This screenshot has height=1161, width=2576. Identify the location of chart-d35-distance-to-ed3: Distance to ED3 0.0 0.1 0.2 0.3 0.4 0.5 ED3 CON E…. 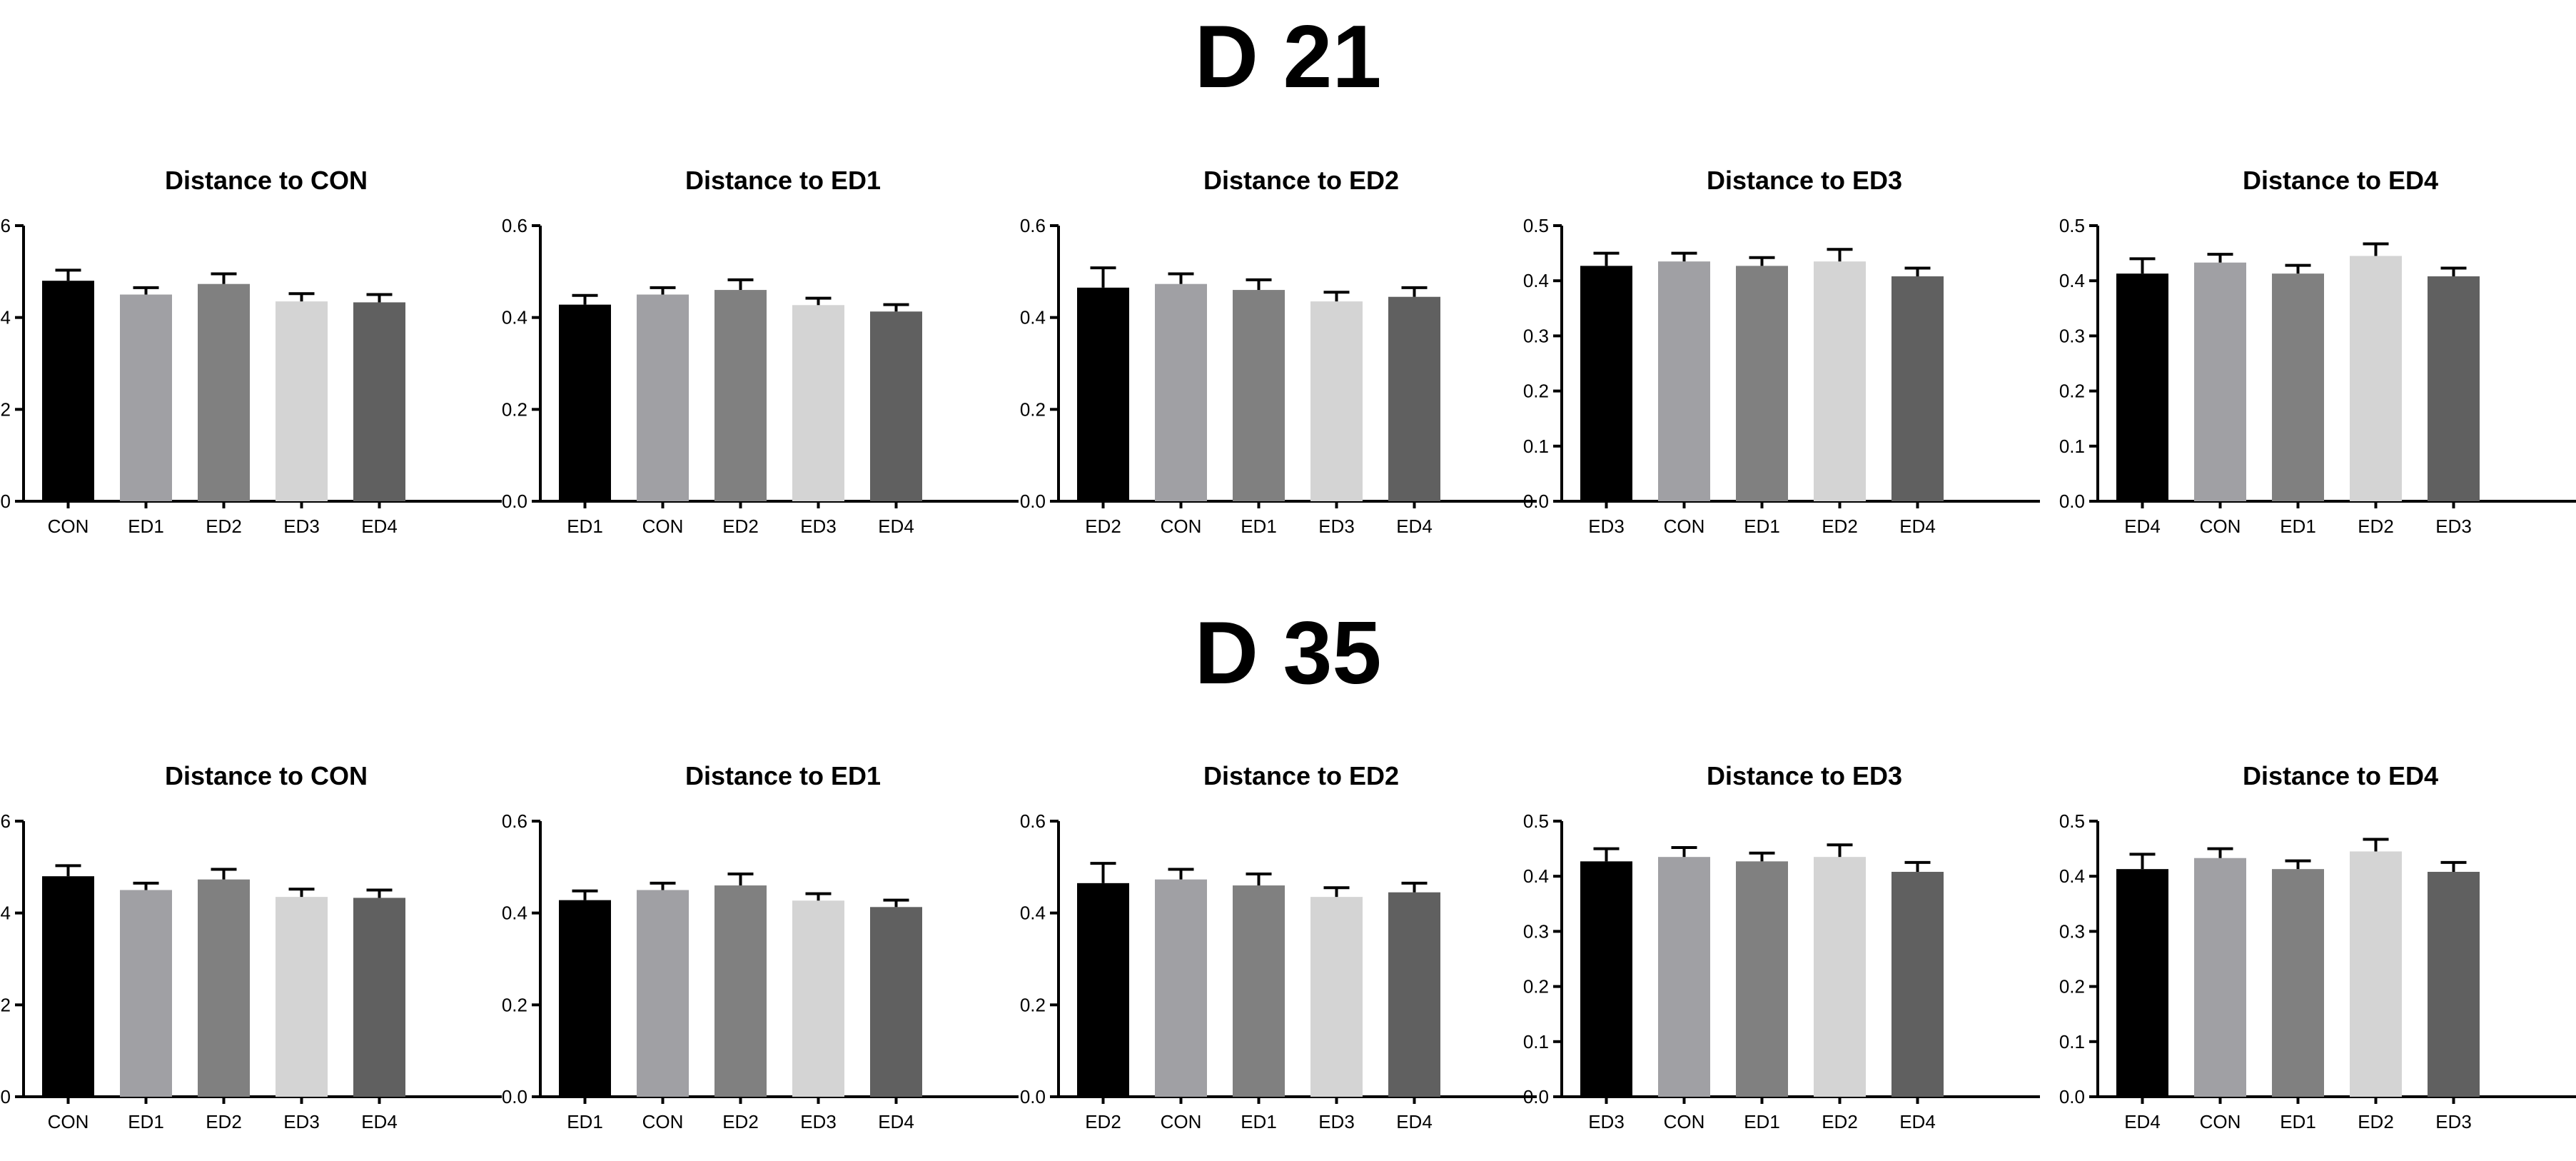
(1781, 946).